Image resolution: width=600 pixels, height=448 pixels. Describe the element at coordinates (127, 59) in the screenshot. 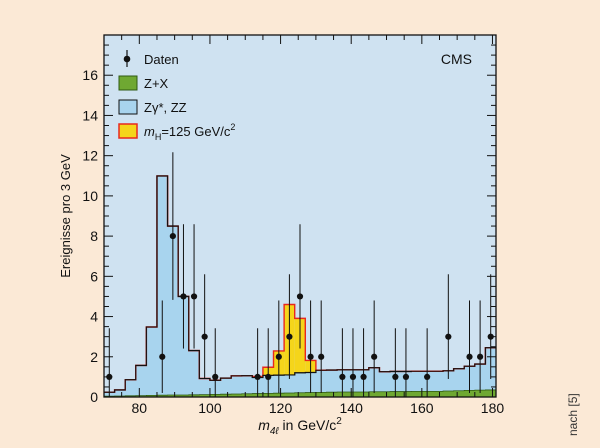

I see `legend-marker-data` at that location.